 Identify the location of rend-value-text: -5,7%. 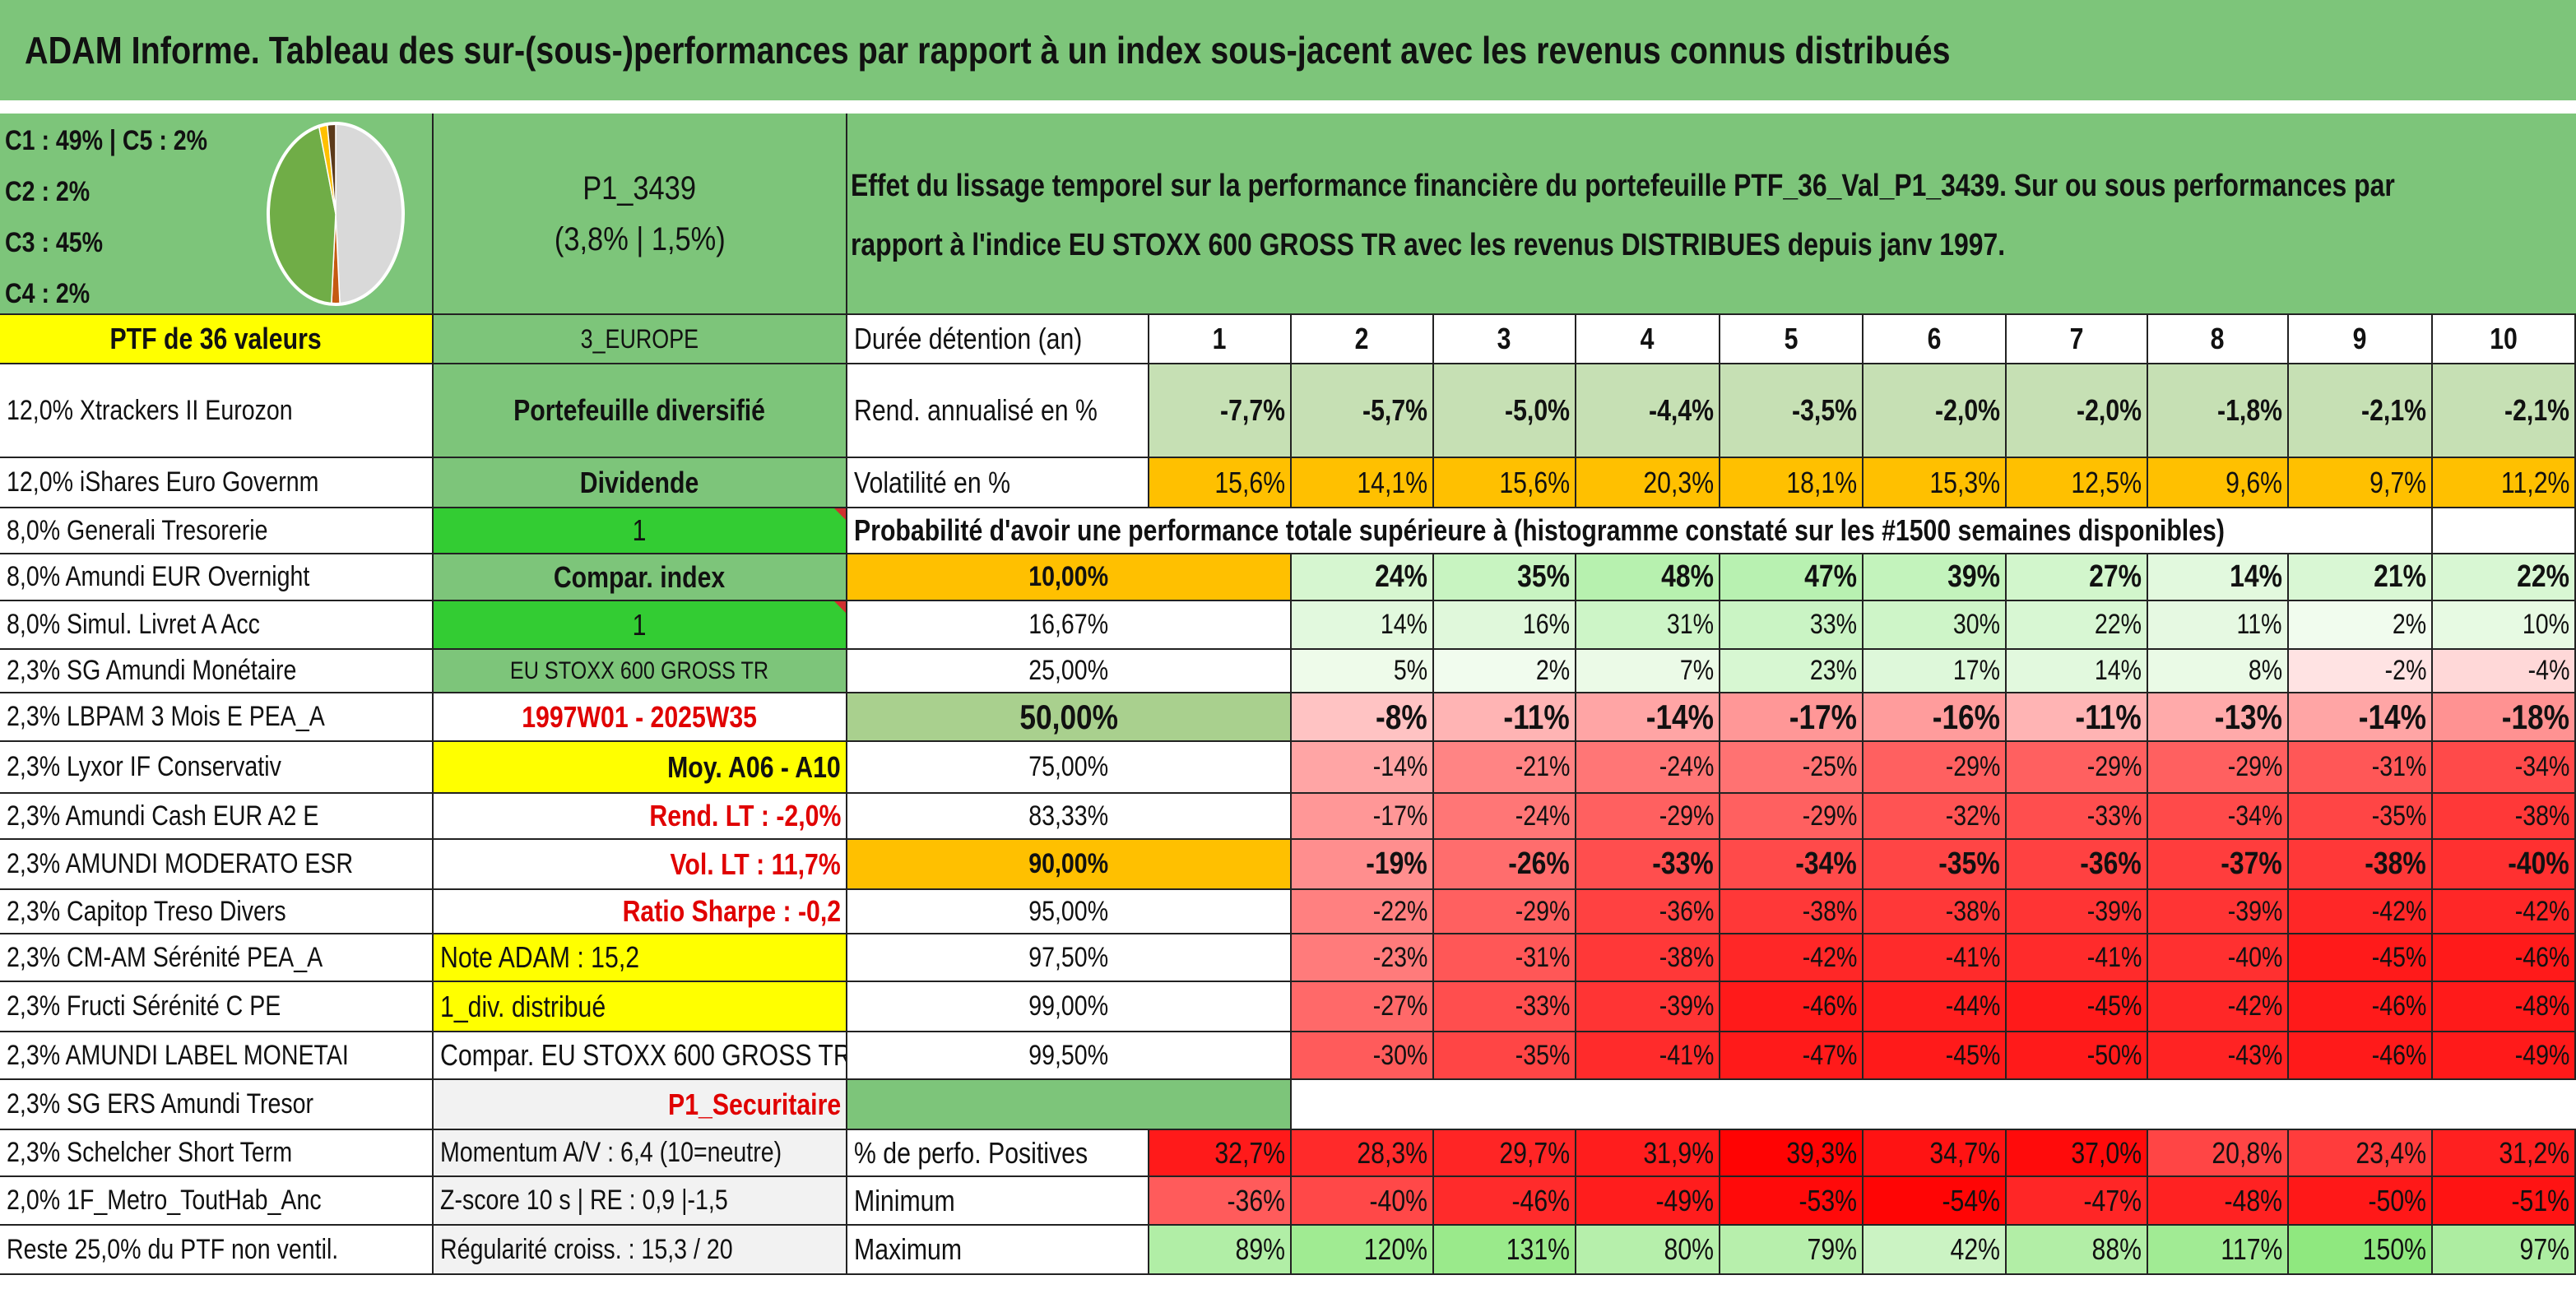
(1394, 410).